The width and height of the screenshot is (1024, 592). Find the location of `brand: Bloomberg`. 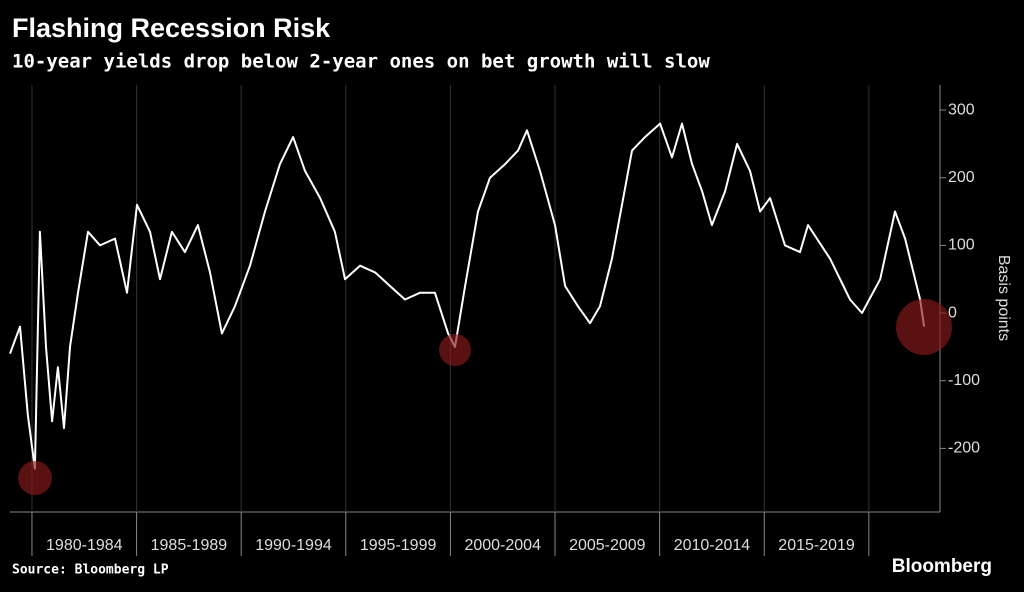

brand: Bloomberg is located at coordinates (942, 566).